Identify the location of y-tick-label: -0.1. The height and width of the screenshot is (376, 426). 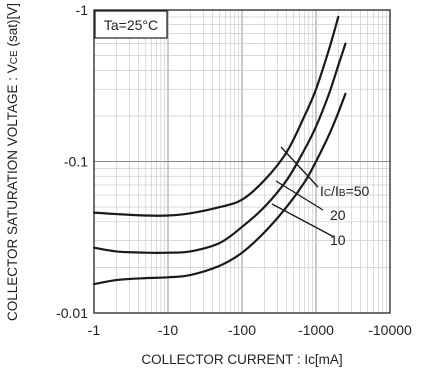
(76, 162).